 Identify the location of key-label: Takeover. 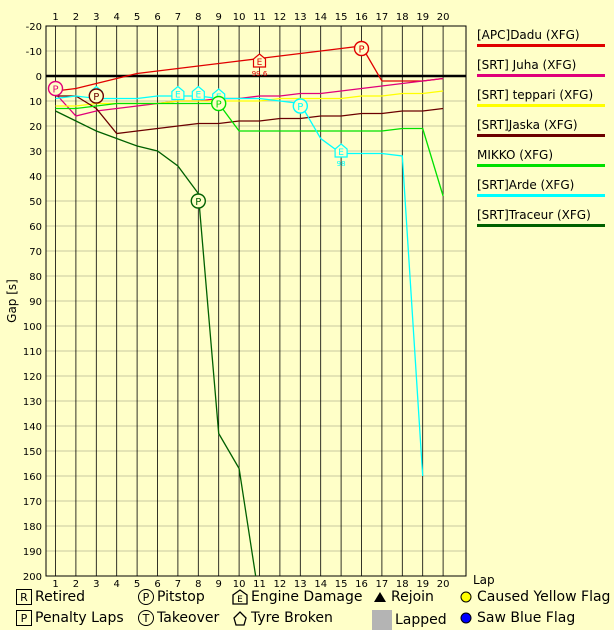
(188, 618).